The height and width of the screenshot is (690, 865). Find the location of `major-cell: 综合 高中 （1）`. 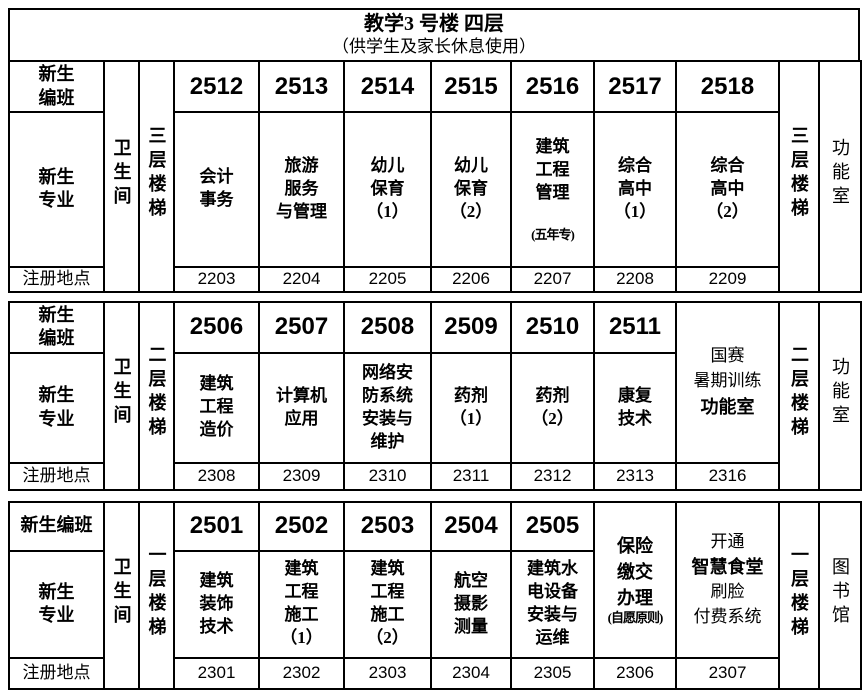

major-cell: 综合 高中 （1） is located at coordinates (635, 189).